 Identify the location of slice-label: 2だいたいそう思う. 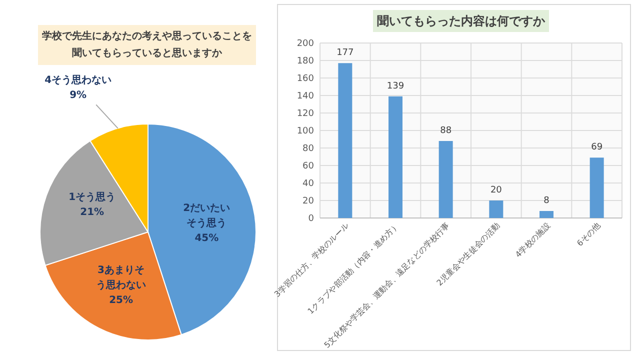
(207, 216).